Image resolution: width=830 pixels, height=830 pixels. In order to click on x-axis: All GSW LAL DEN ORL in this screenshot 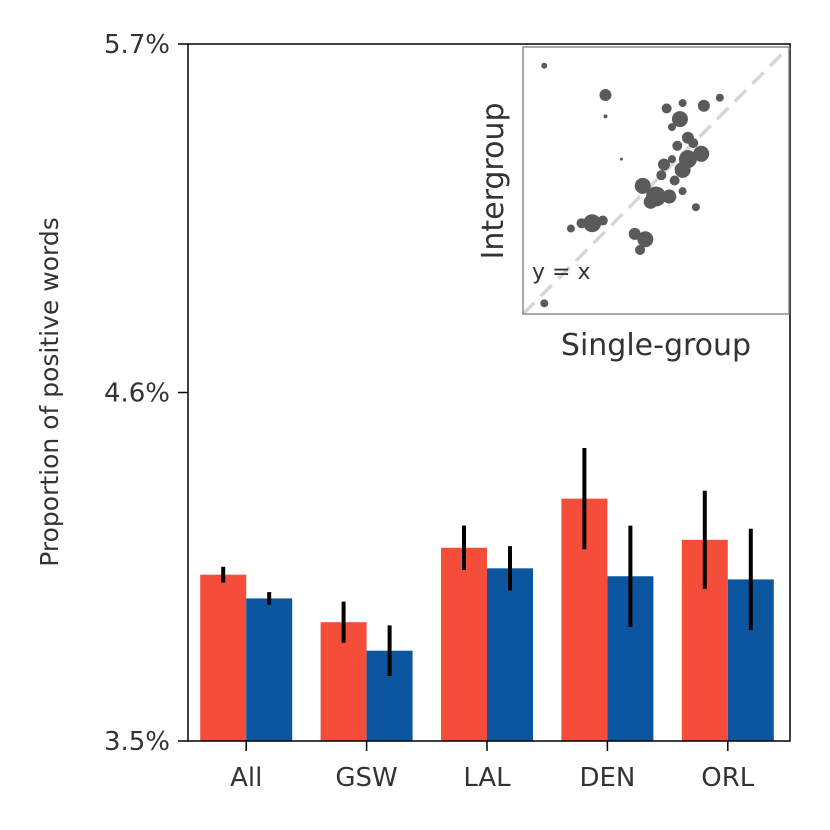, I will do `click(492, 767)`.